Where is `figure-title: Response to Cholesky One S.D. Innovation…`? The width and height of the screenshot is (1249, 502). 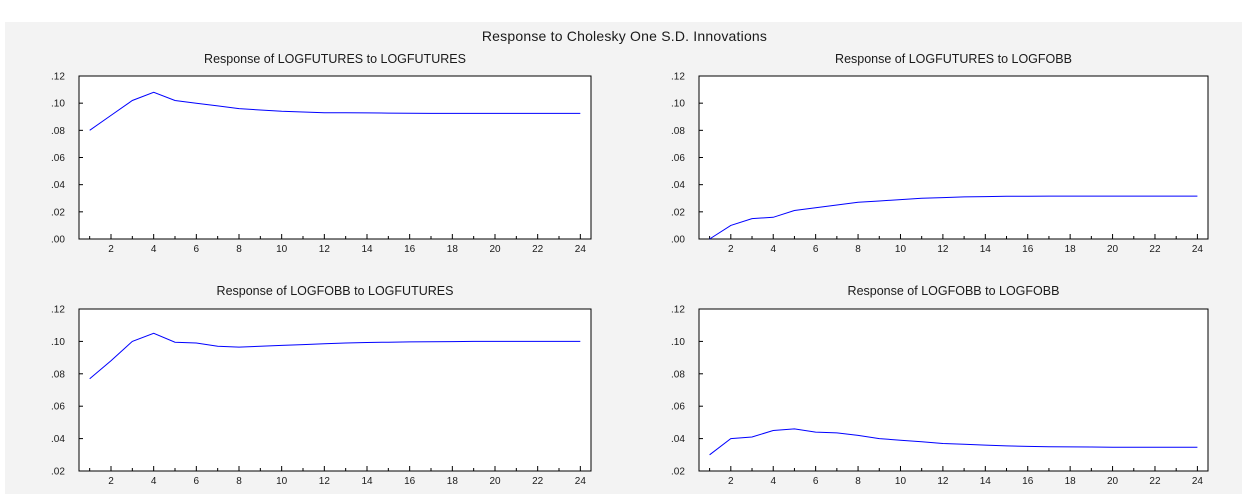
figure-title: Response to Cholesky One S.D. Innovation… is located at coordinates (624, 36).